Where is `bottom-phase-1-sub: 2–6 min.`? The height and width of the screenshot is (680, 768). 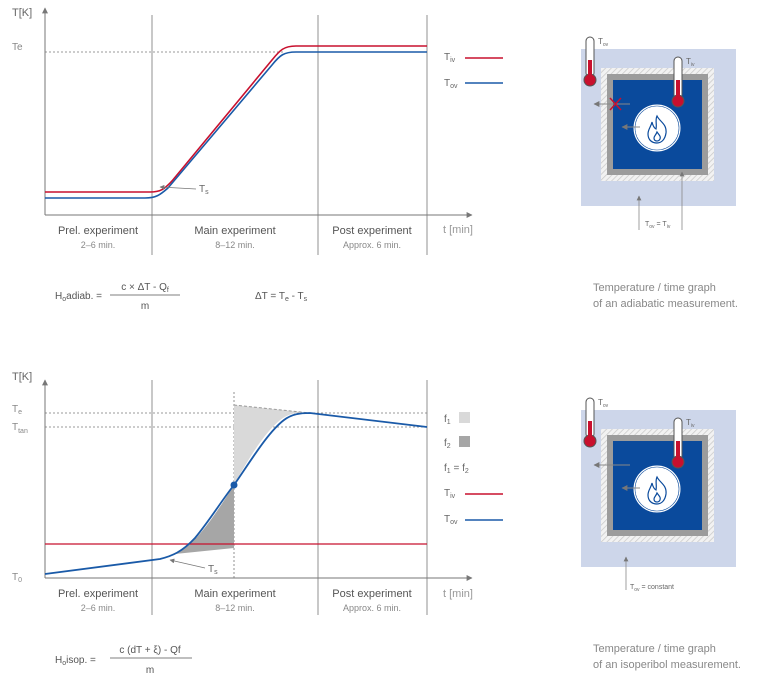 bottom-phase-1-sub: 2–6 min. is located at coordinates (98, 608).